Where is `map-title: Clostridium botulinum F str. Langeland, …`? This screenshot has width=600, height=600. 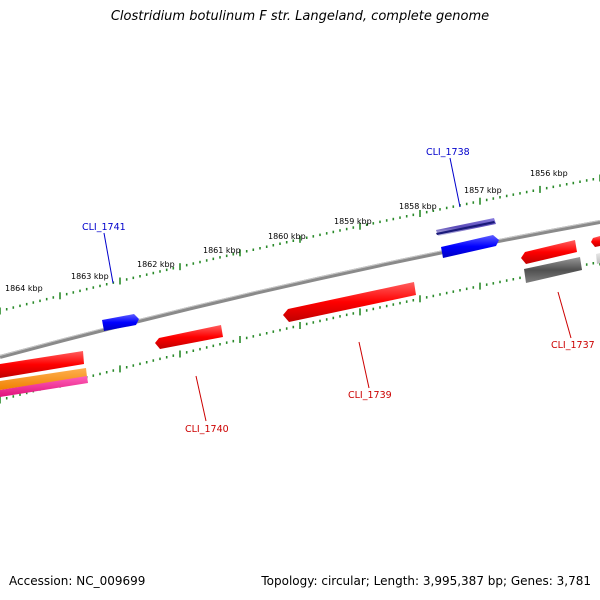 map-title: Clostridium botulinum F str. Langeland, … is located at coordinates (300, 16).